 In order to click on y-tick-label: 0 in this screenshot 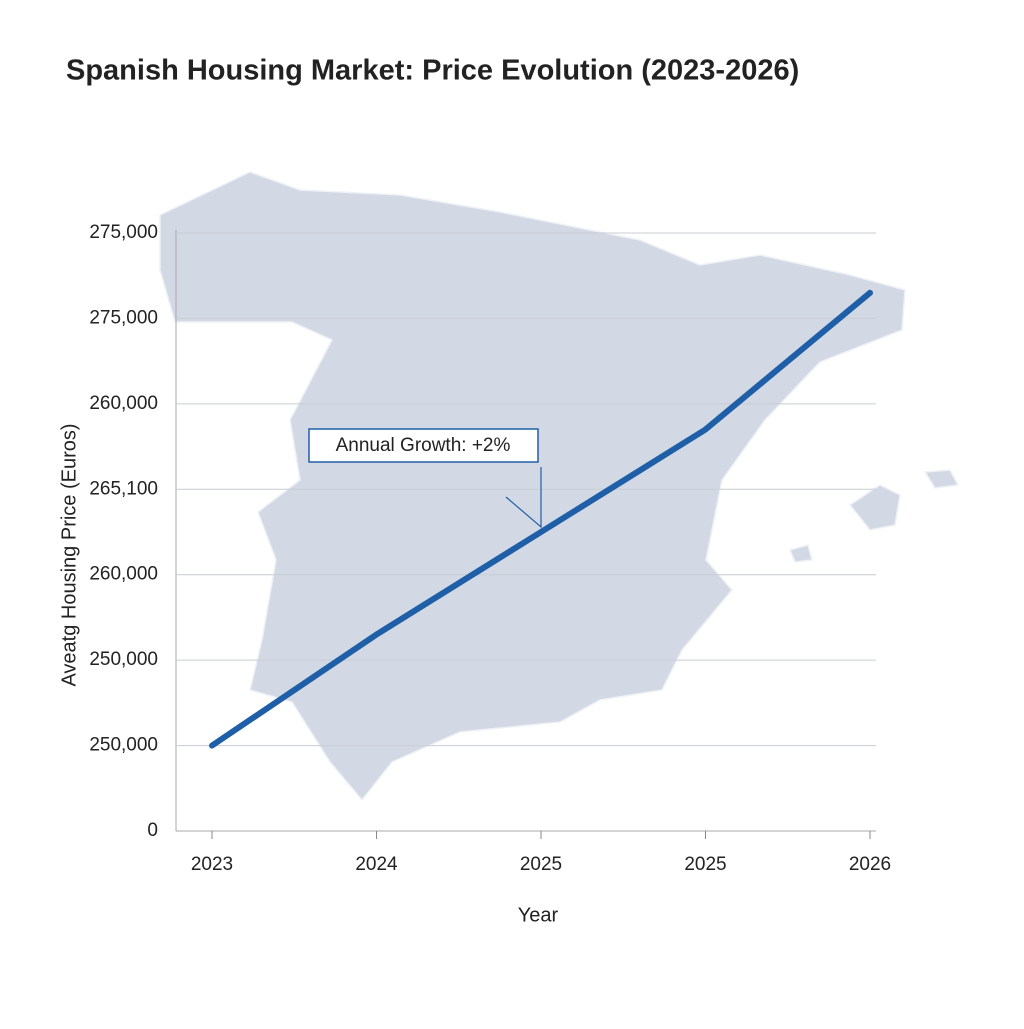, I will do `click(152, 830)`.